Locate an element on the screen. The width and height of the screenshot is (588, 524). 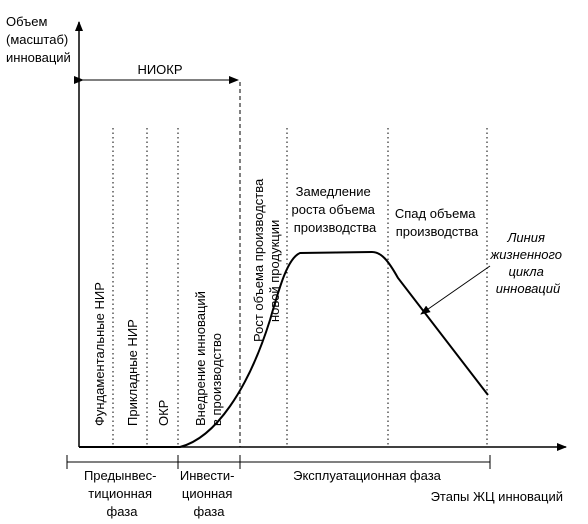
stage-label-line: в производство is located at coordinates (216, 379).